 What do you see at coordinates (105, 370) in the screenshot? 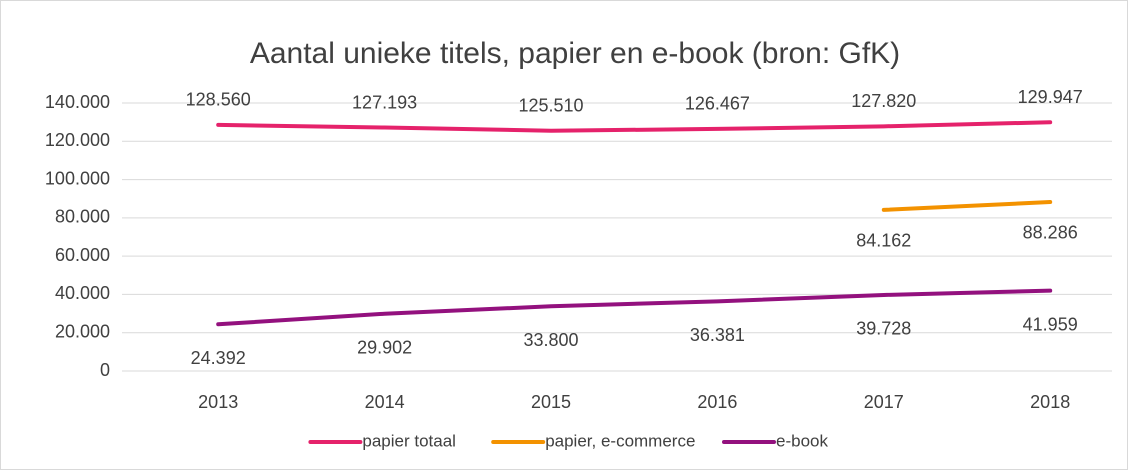
I see `y-tick-label: 0` at bounding box center [105, 370].